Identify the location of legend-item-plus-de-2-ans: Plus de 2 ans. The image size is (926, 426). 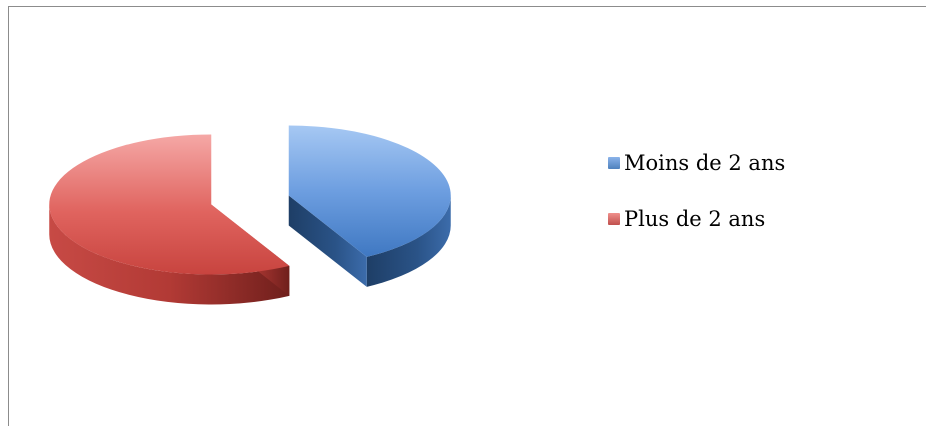
(696, 219).